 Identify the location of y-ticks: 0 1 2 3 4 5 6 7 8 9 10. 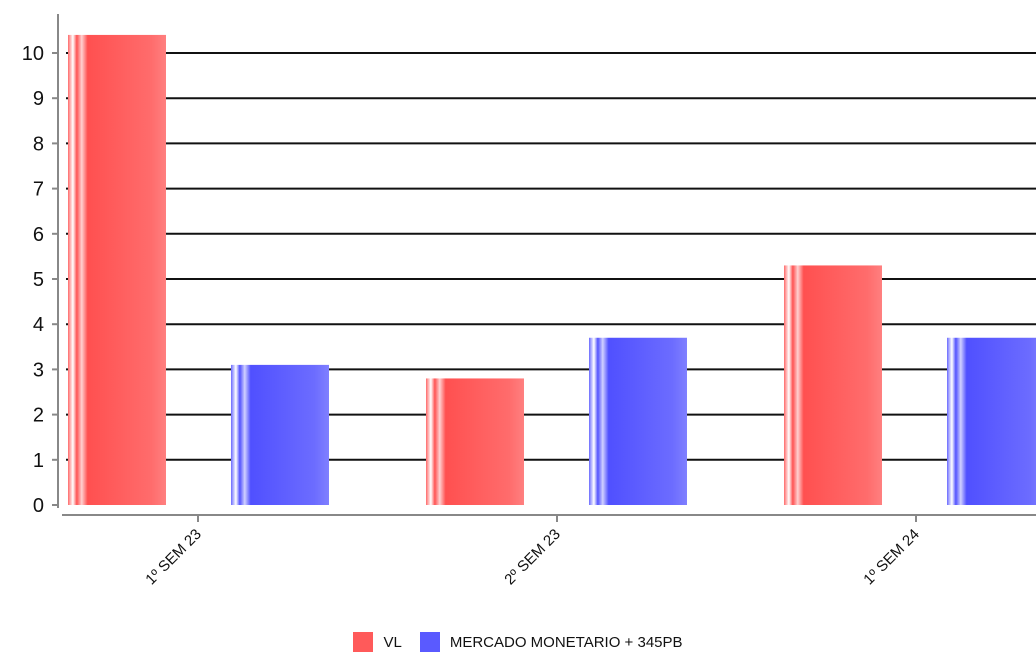
(40, 280).